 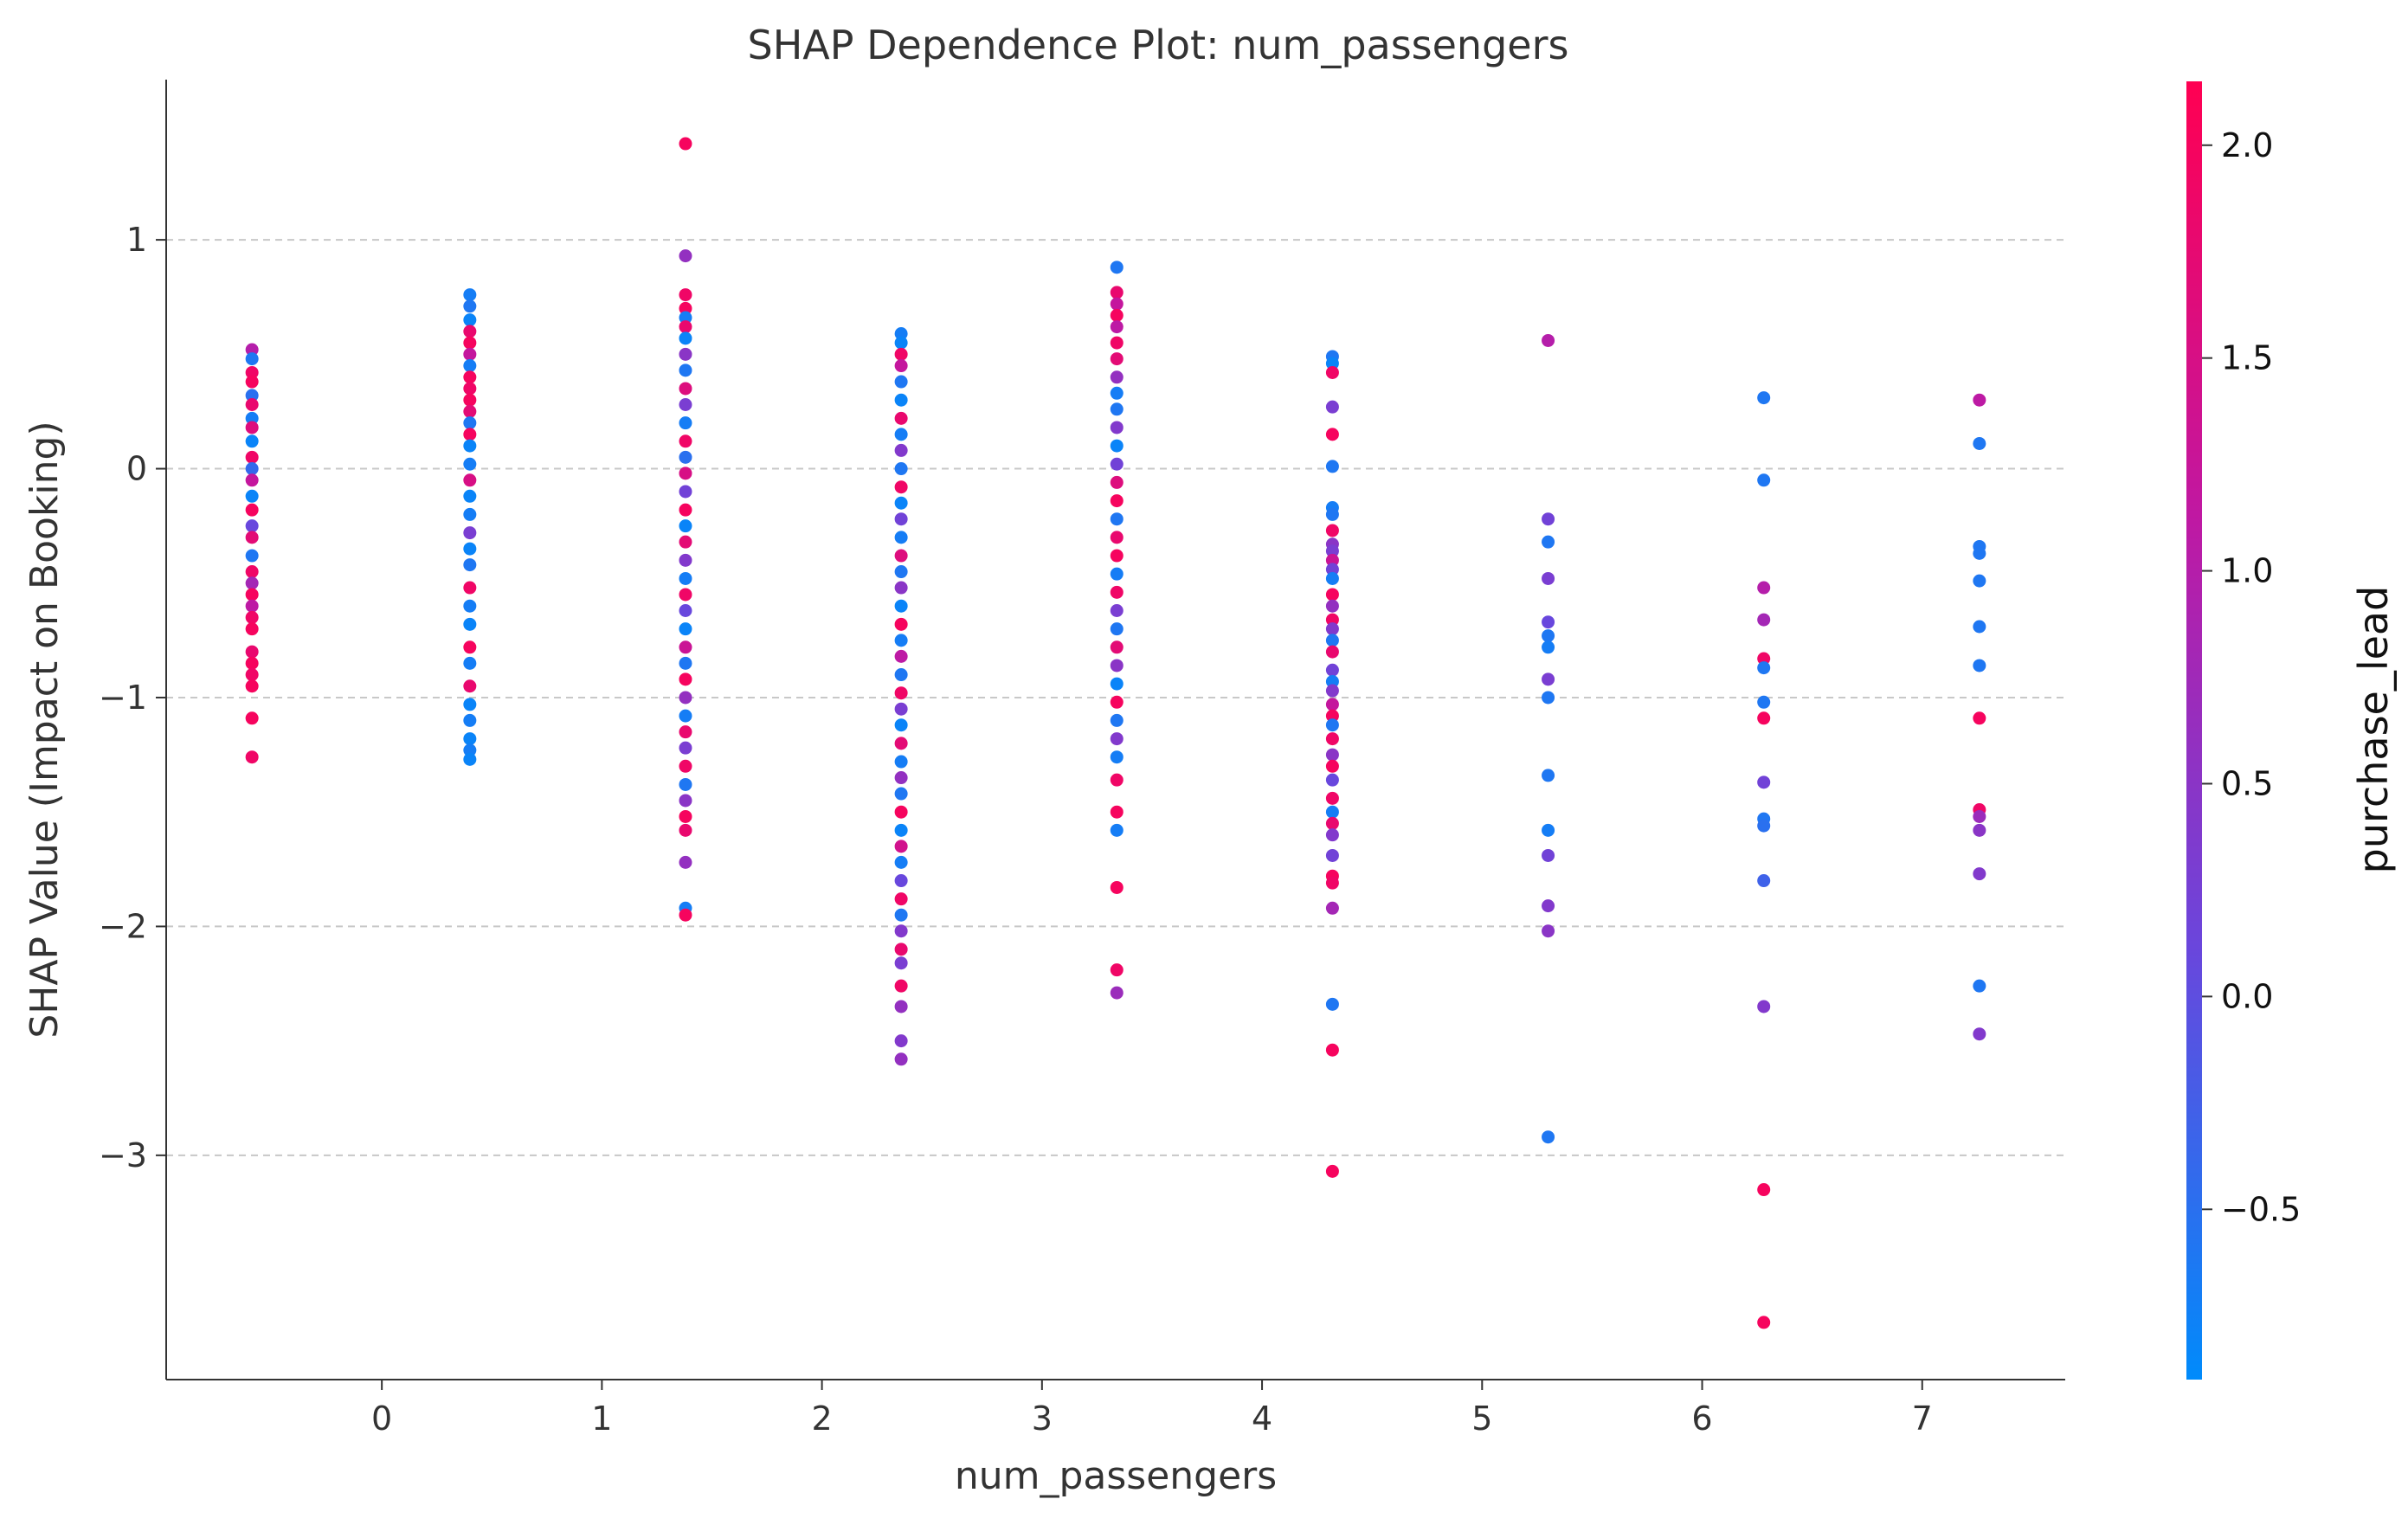 I want to click on colorbar-tick-label: 1.5, so click(x=2247, y=358).